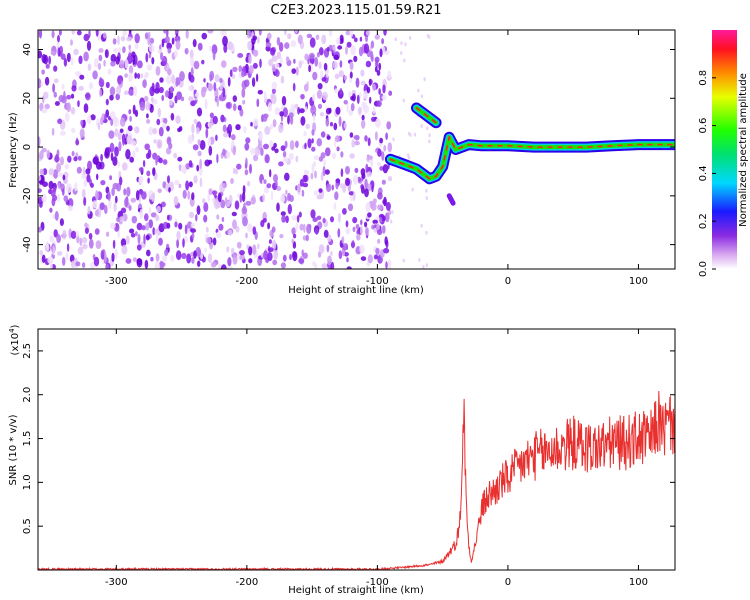  Describe the element at coordinates (27, 244) in the screenshot. I see `y-tick-label: -40` at that location.